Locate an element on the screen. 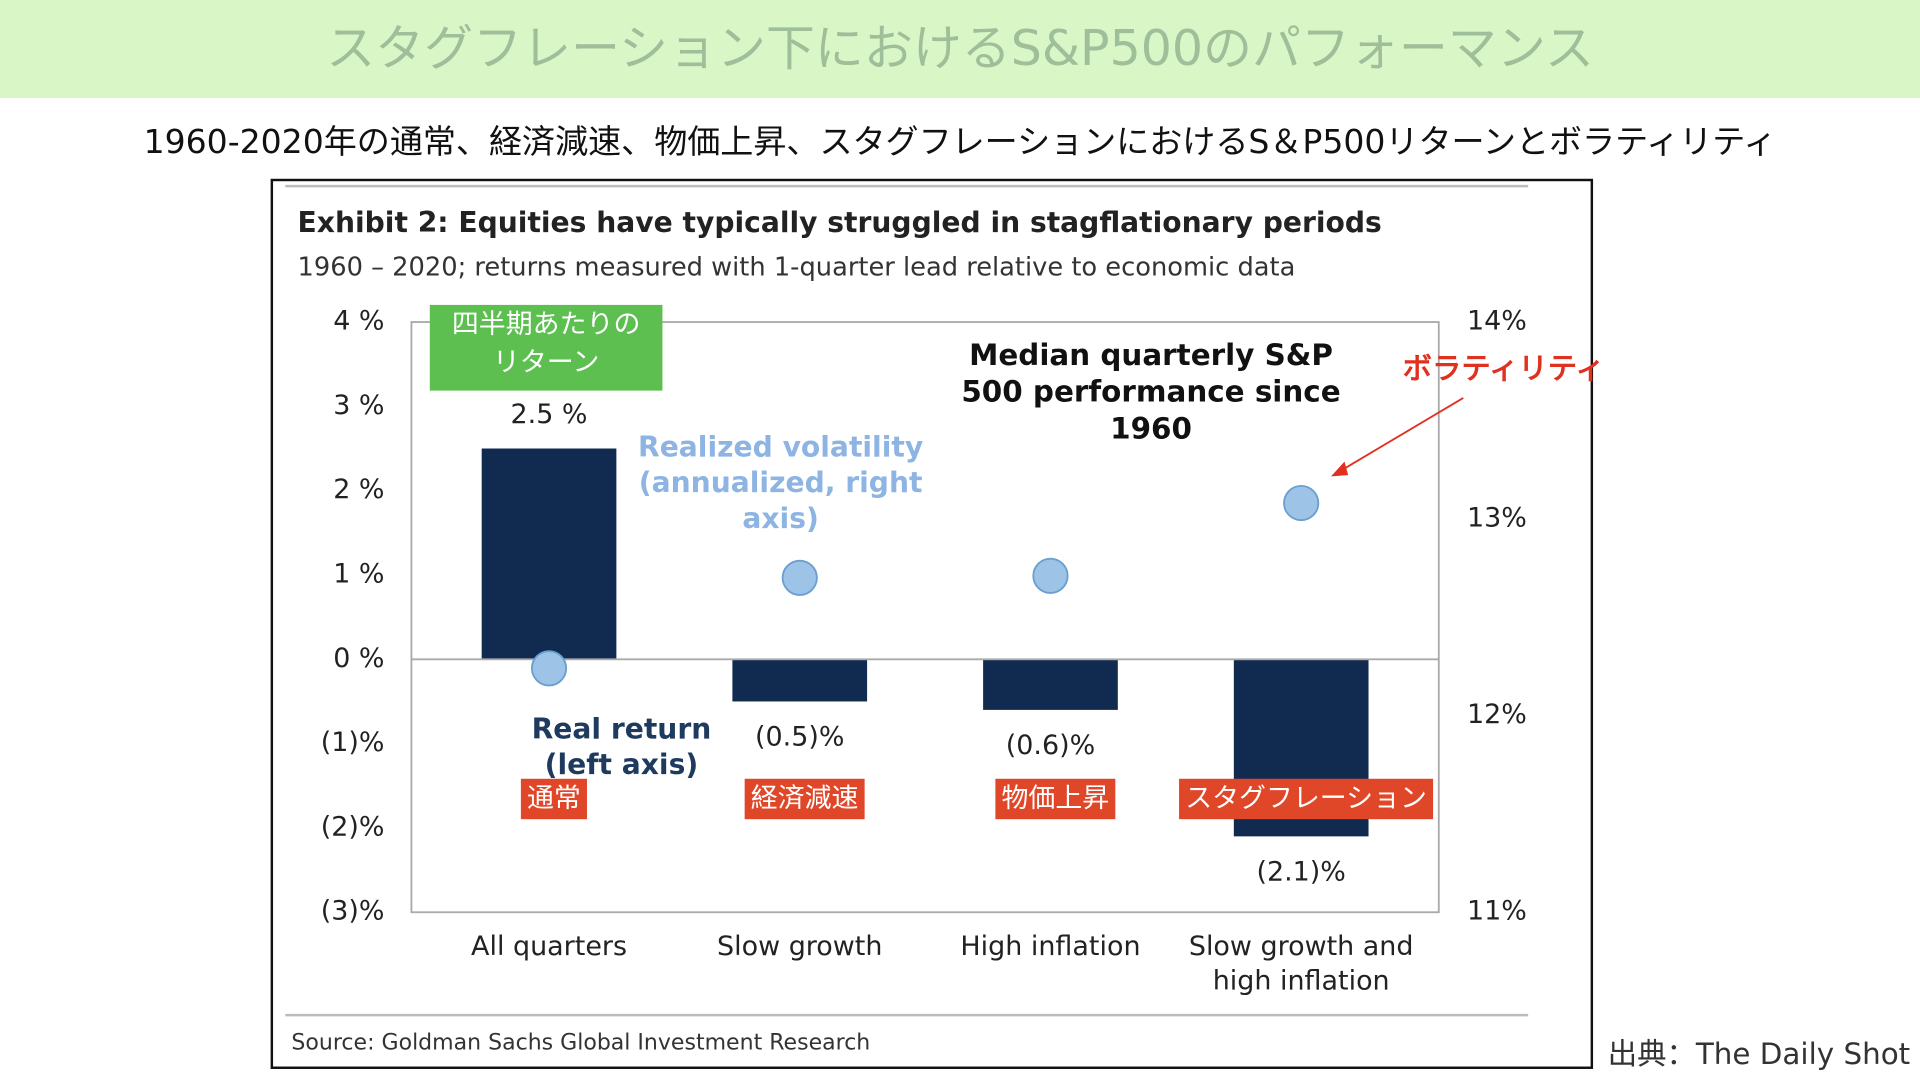 This screenshot has height=1080, width=1920. y2-tick-label: 11% is located at coordinates (1497, 911).